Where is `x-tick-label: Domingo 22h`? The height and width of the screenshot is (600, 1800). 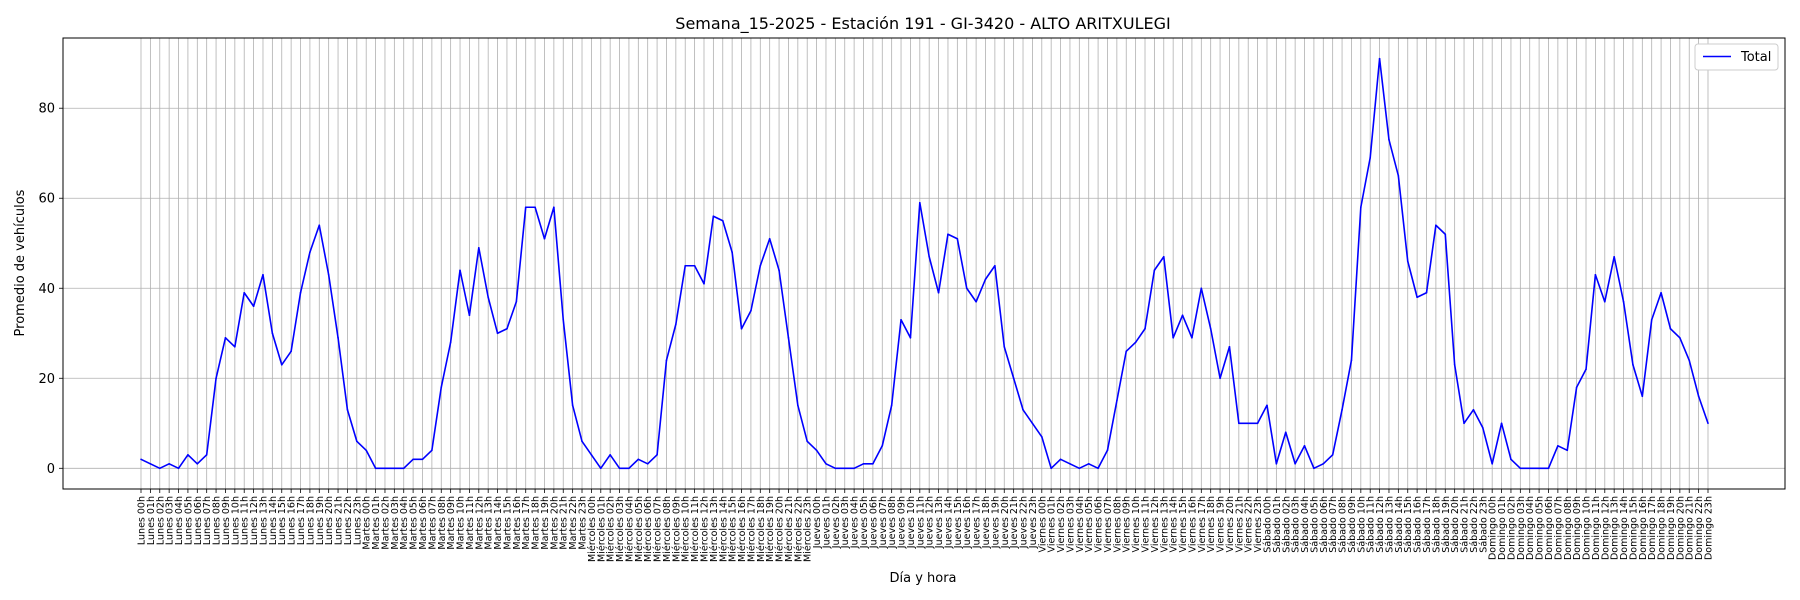
x-tick-label: Domingo 22h is located at coordinates (1699, 528).